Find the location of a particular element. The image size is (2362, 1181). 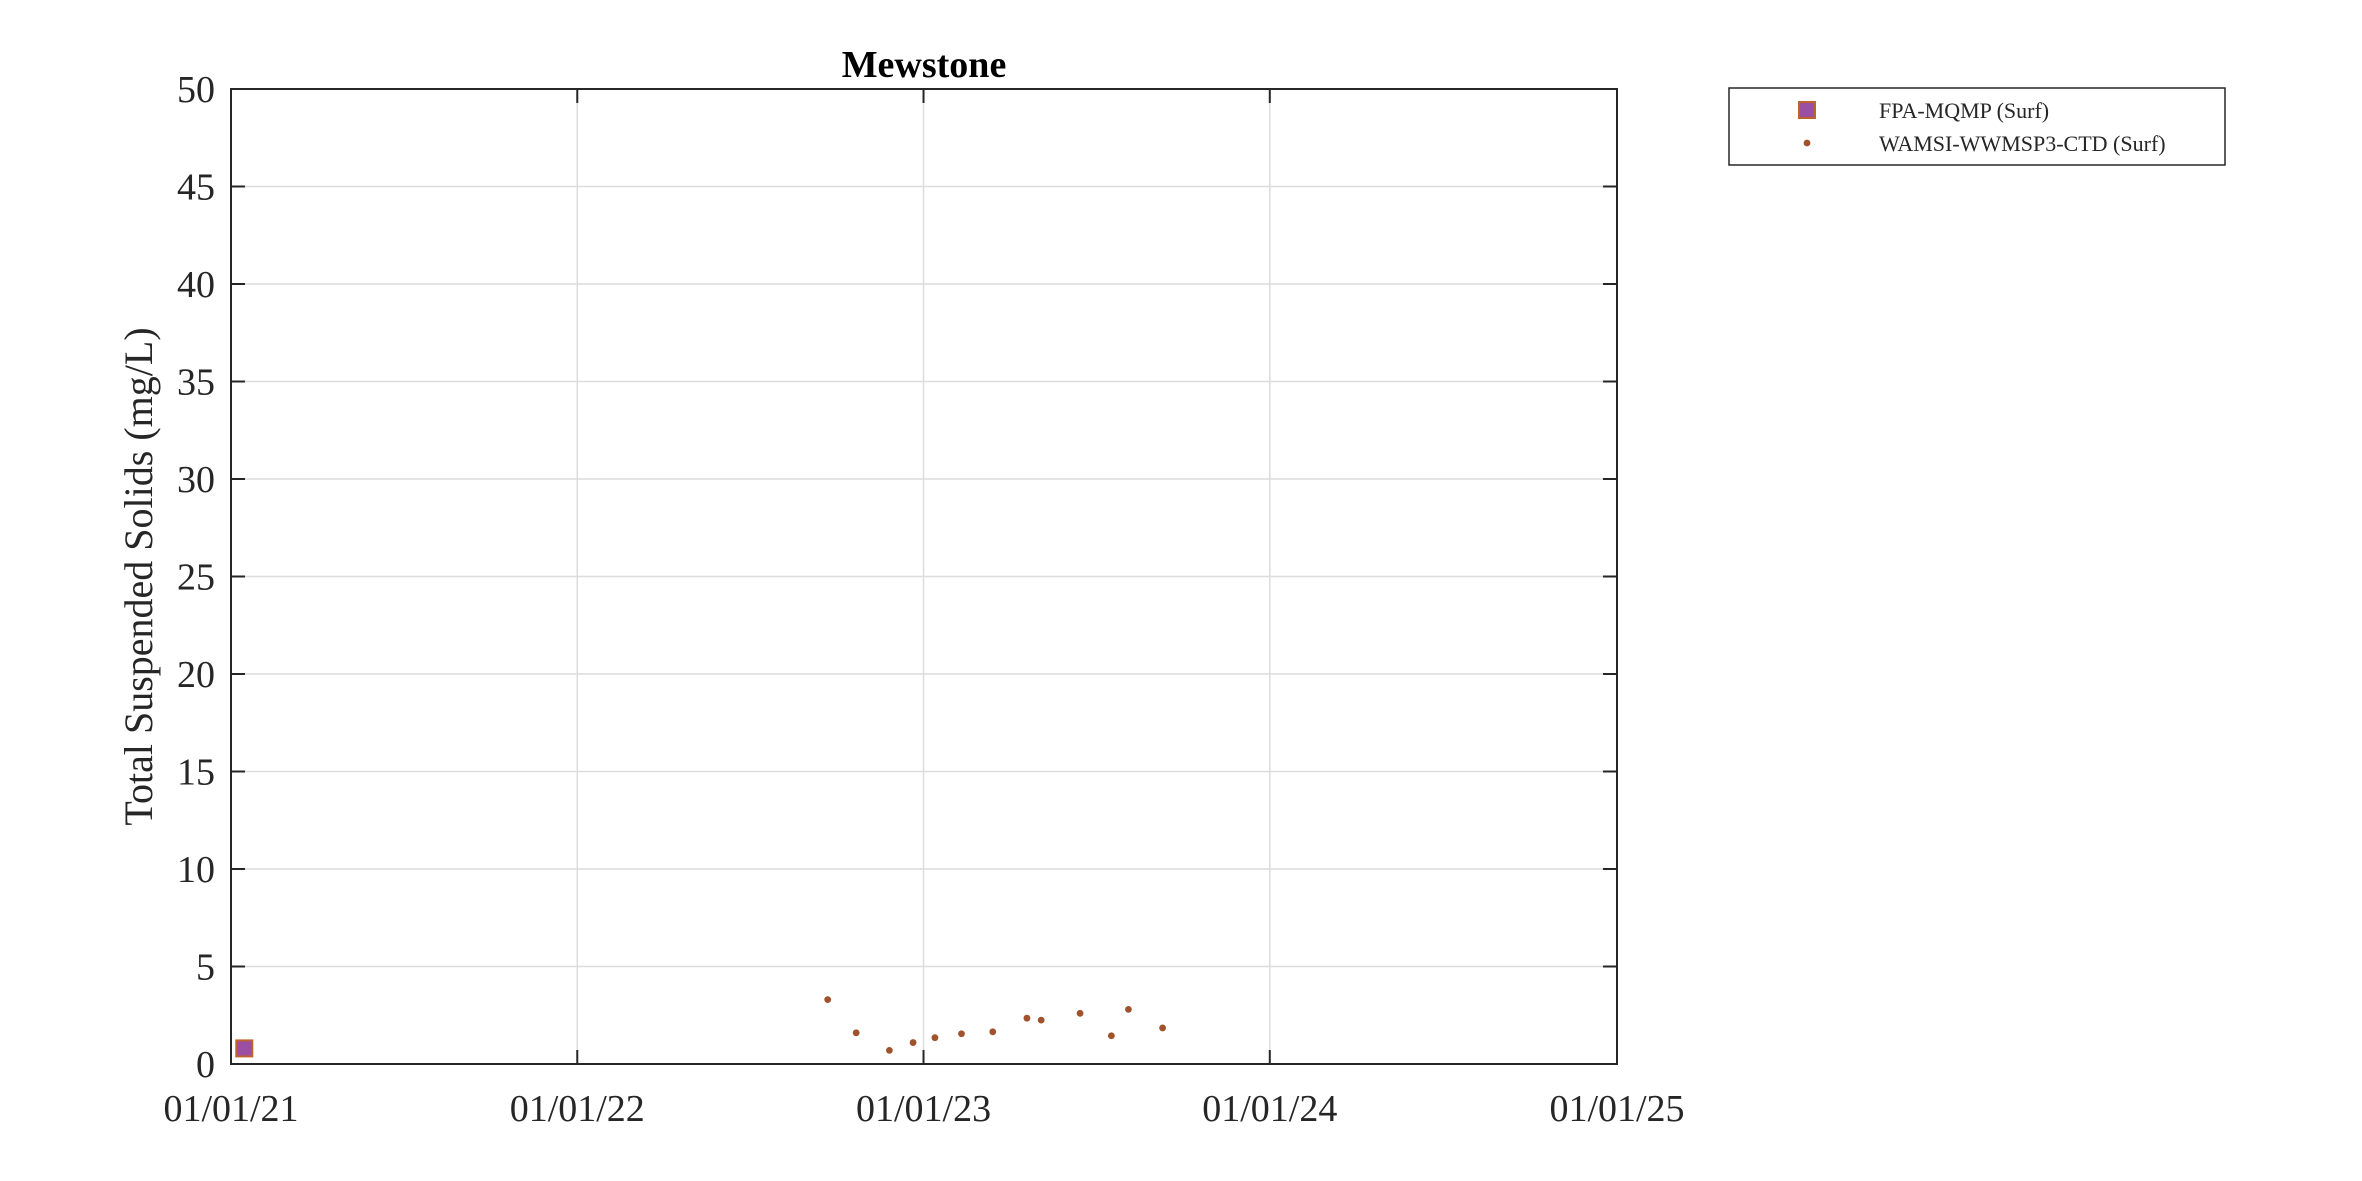

y-axis-label: Total Suspended Solids (mg/L) is located at coordinates (138, 576).